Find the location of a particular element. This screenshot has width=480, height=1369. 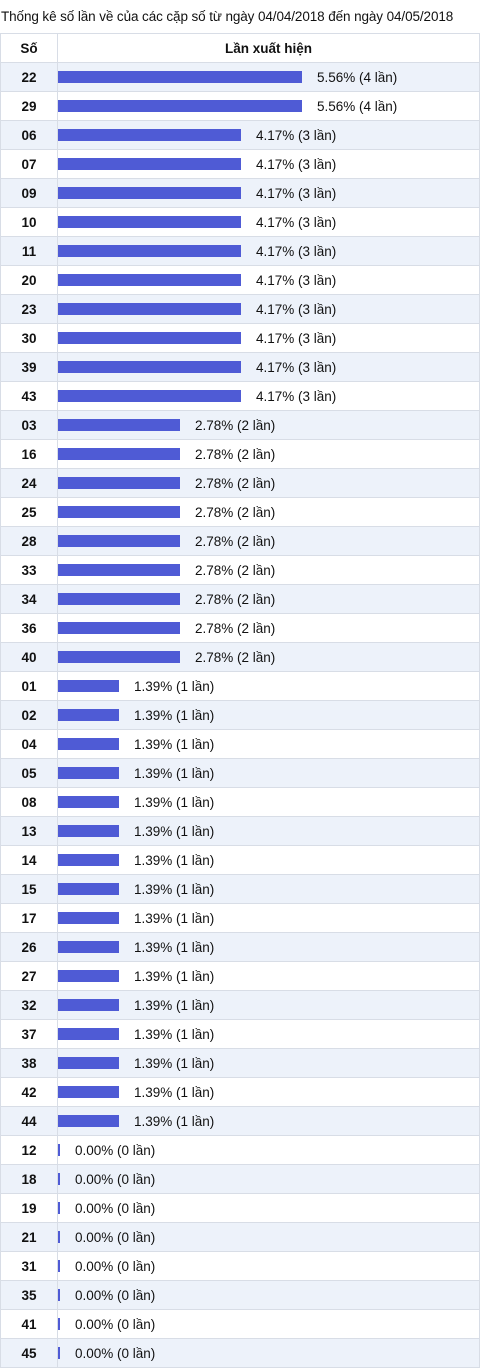

table-row: 22 5.56% (4 lần) is located at coordinates (240, 77).